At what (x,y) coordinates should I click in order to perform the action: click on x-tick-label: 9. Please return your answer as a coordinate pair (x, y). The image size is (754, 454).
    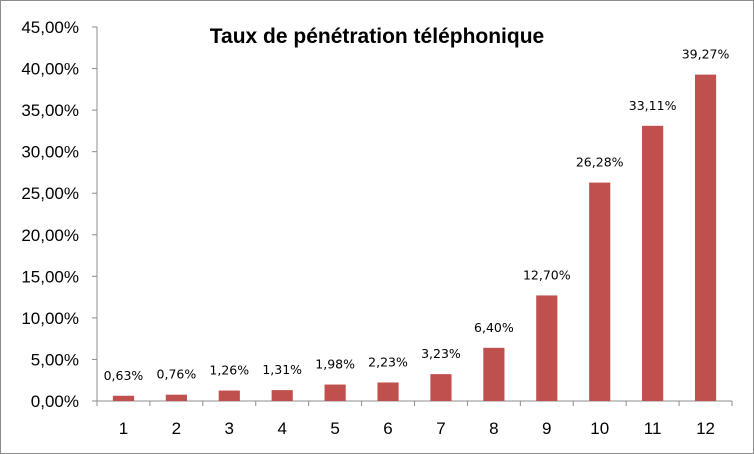
    Looking at the image, I should click on (546, 428).